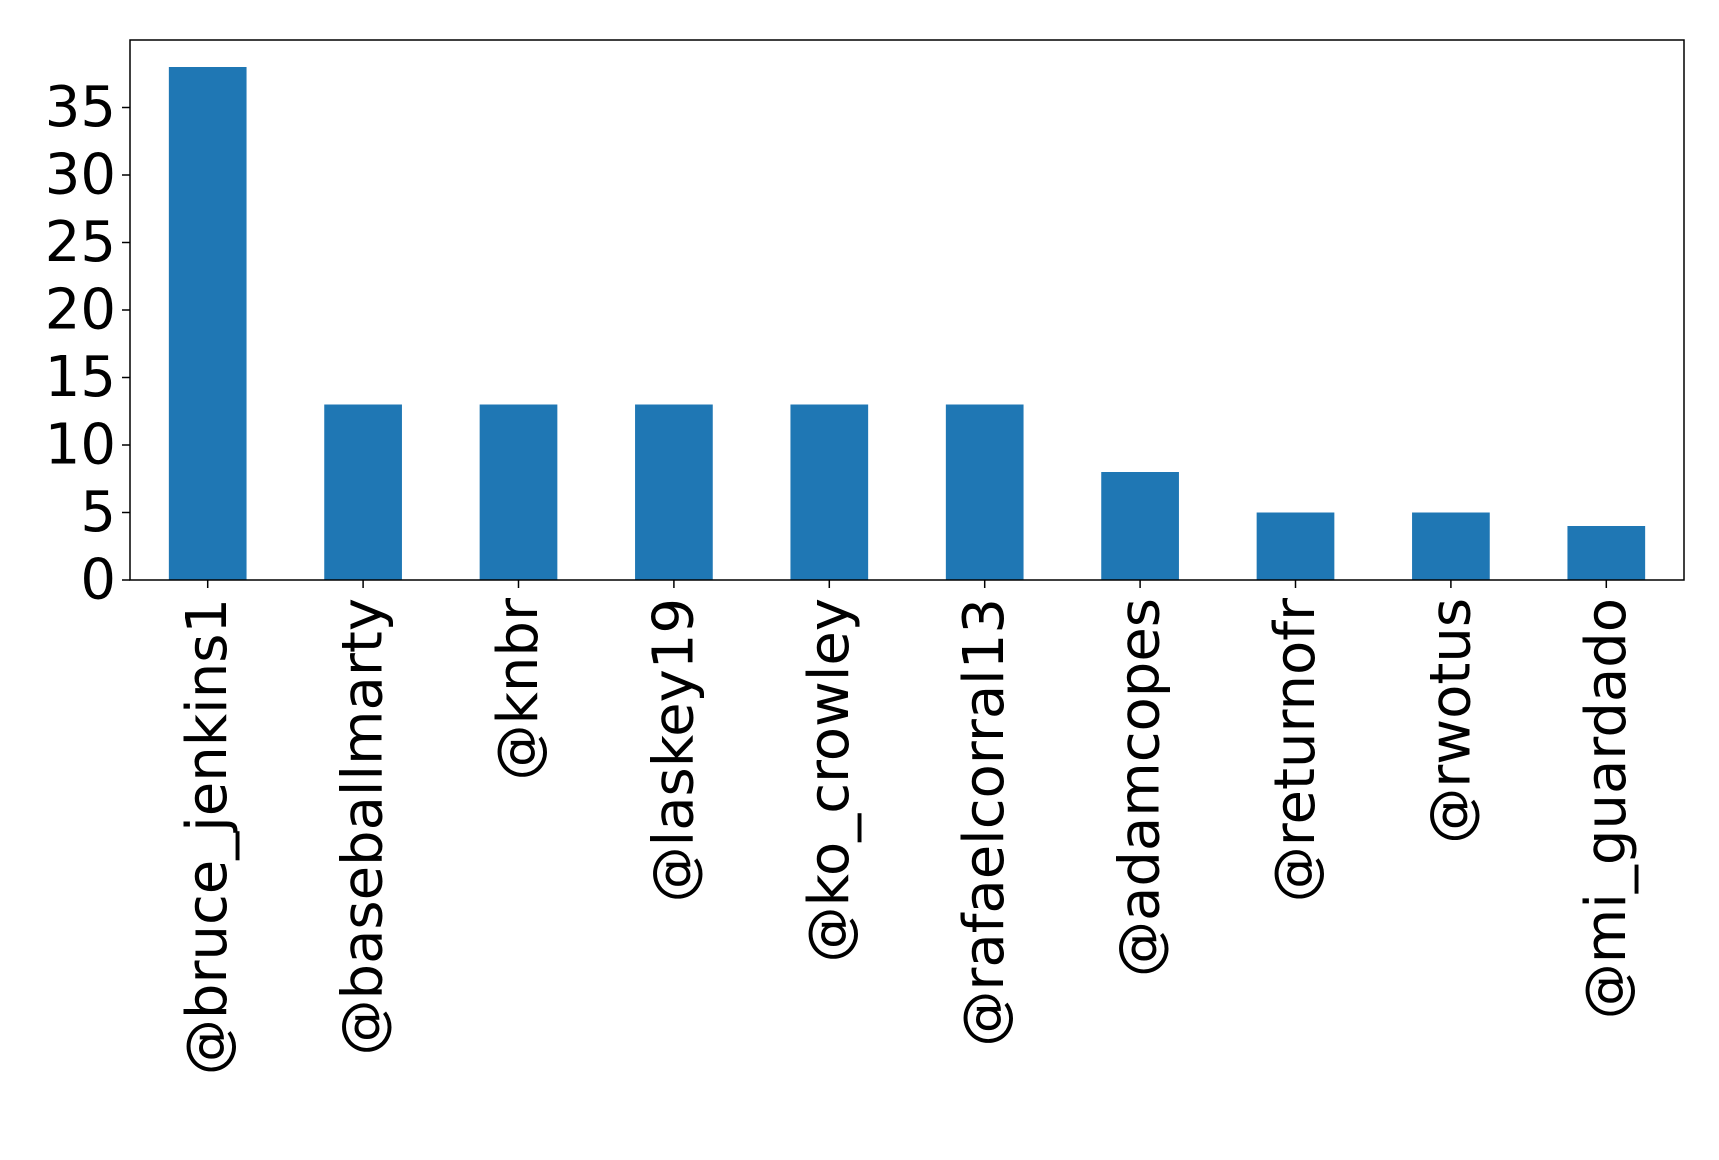  What do you see at coordinates (80, 445) in the screenshot?
I see `y-tick-label: 10` at bounding box center [80, 445].